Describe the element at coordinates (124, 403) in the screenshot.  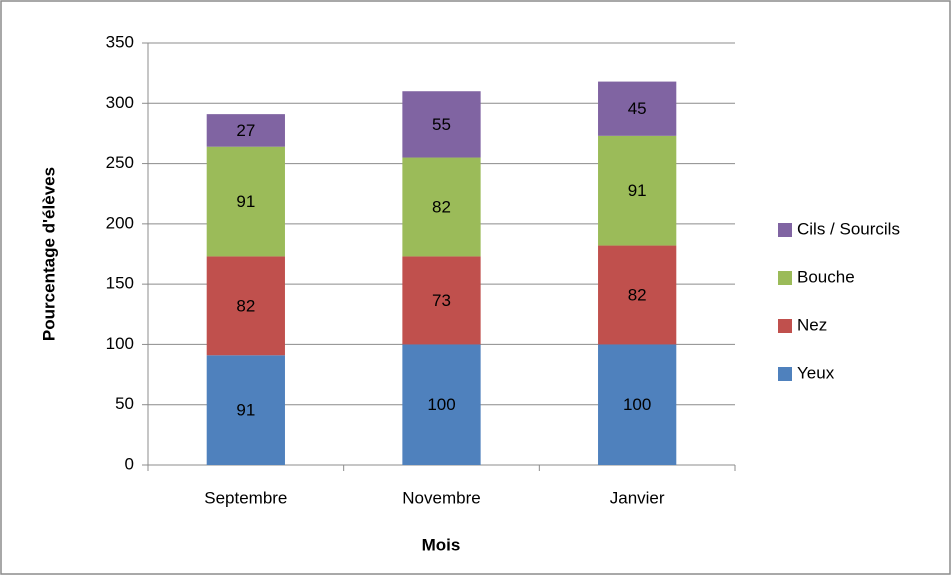
I see `y-tick-label: 50` at that location.